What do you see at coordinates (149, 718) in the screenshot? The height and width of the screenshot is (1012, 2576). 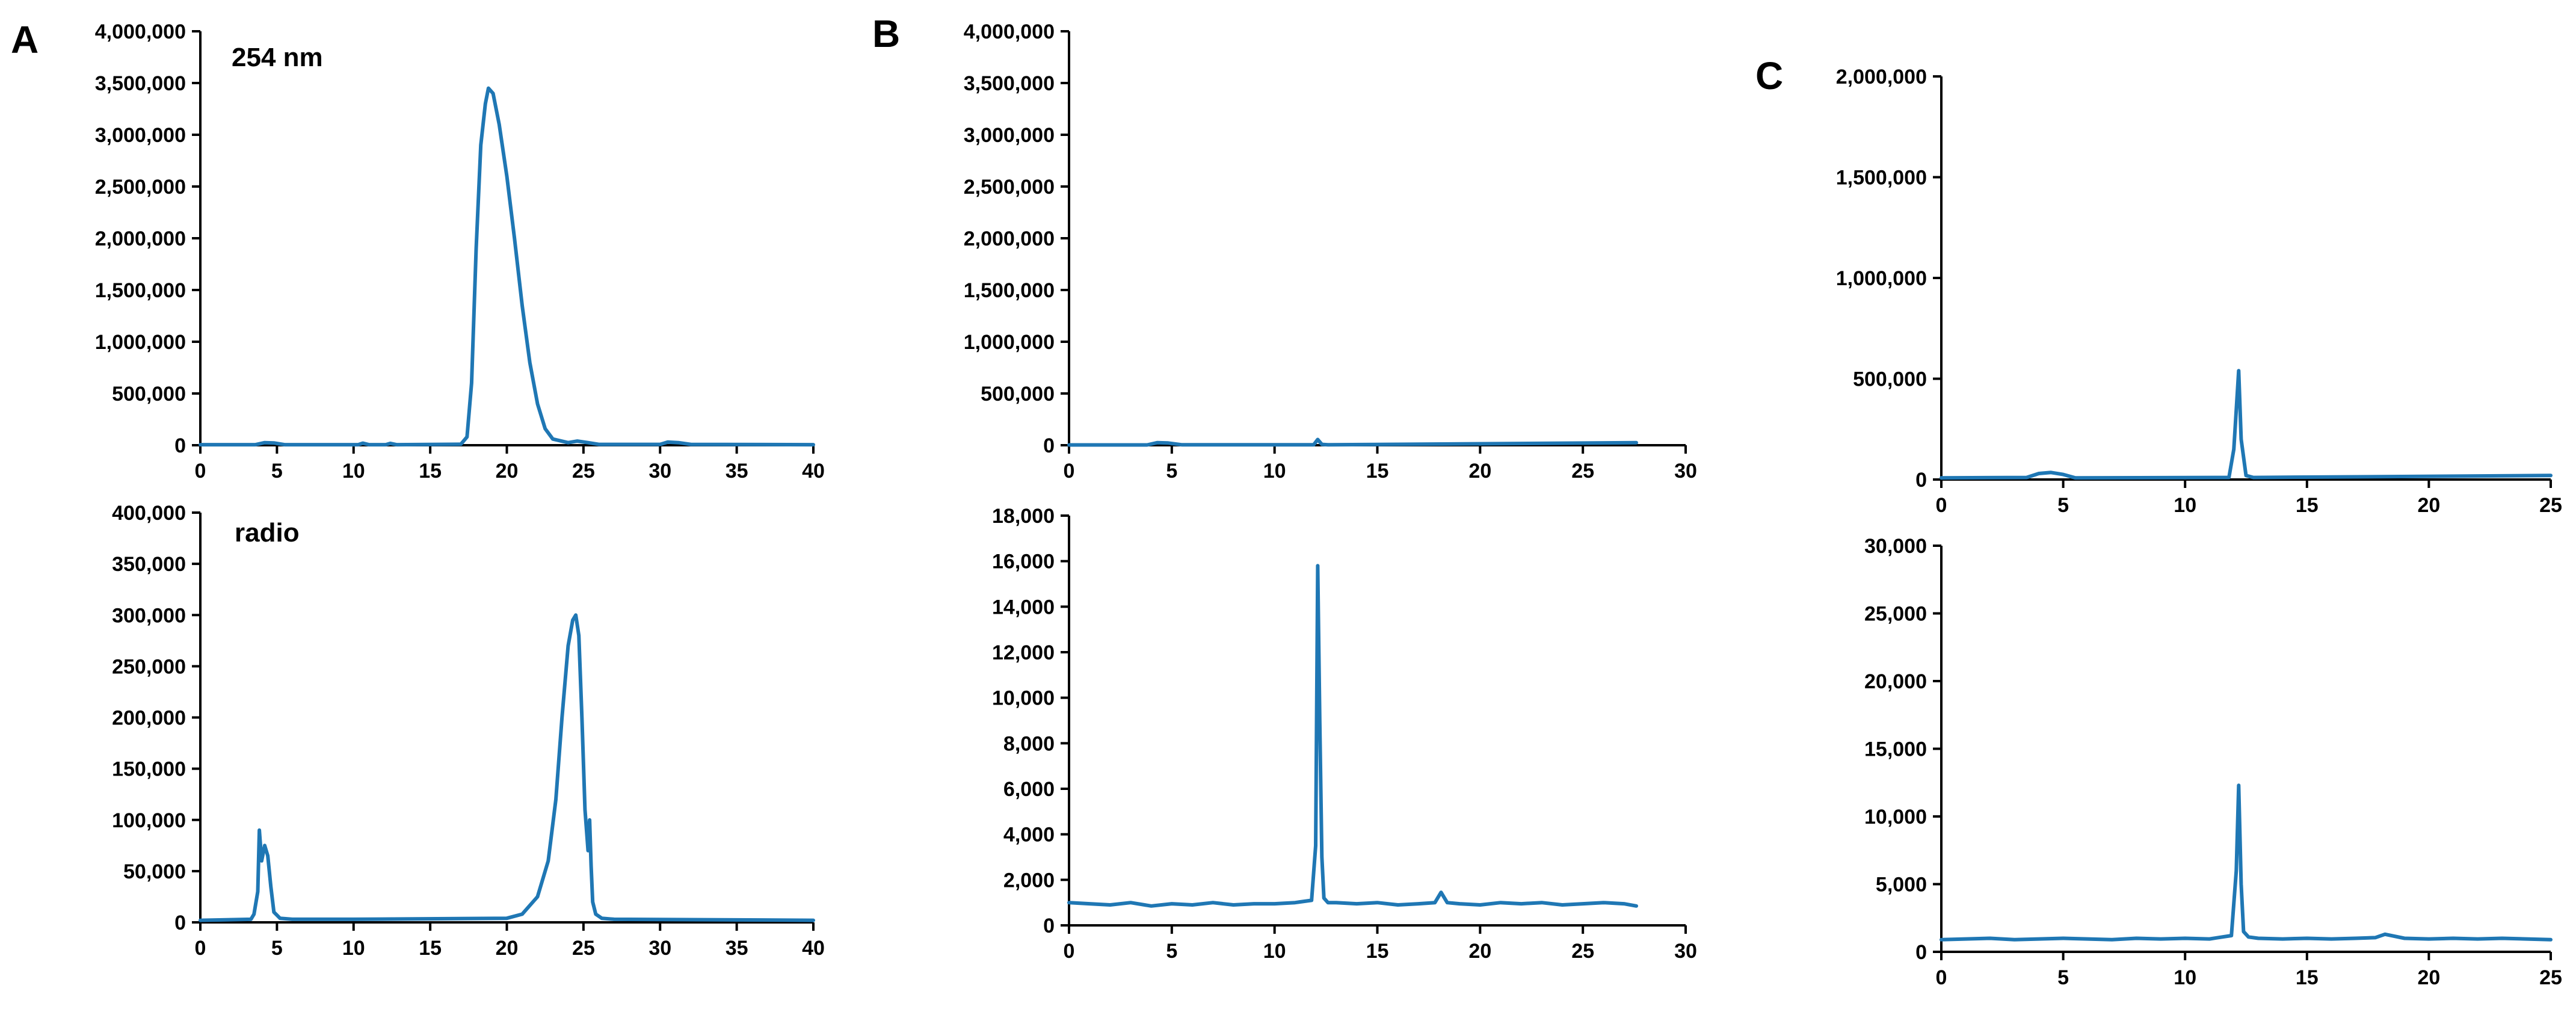 I see `y-tick-label: 200,000` at bounding box center [149, 718].